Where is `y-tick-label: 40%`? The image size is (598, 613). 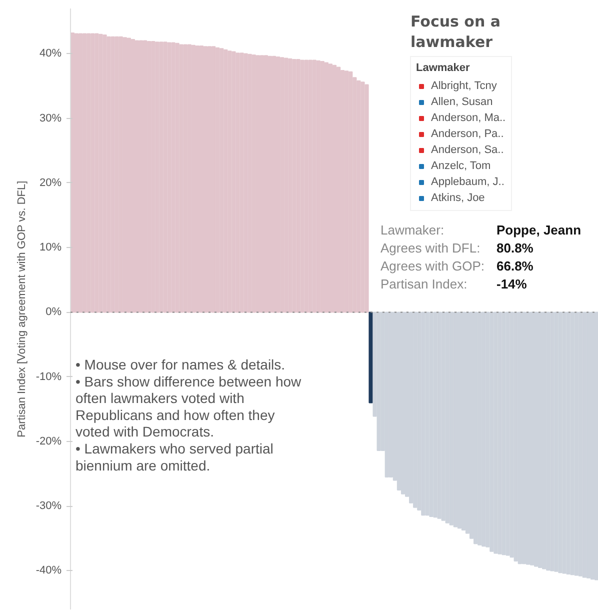
y-tick-label: 40% is located at coordinates (50, 54).